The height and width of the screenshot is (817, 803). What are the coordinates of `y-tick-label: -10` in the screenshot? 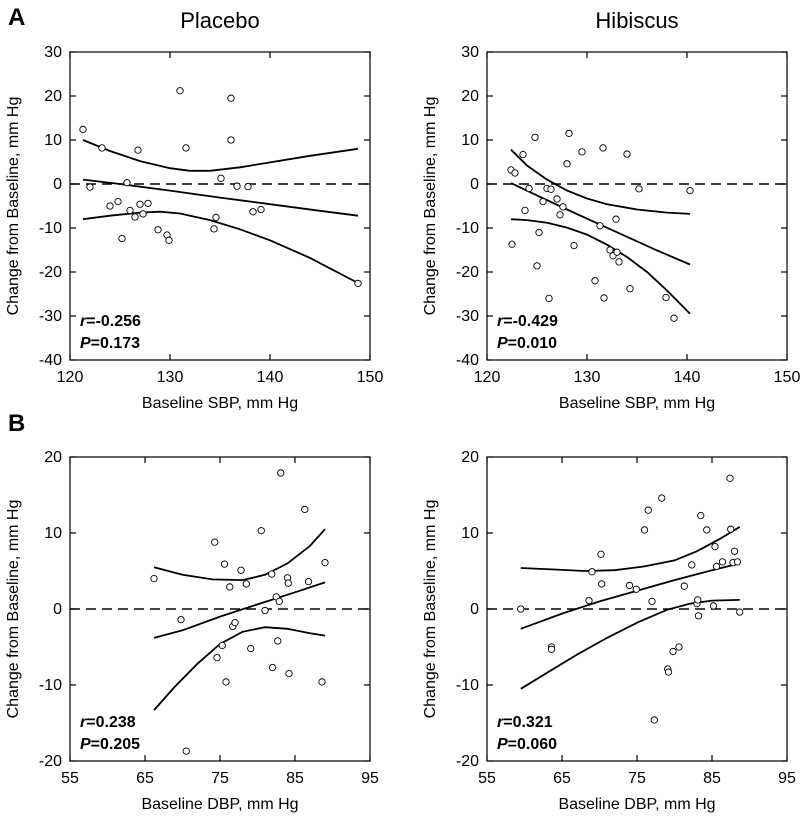 It's located at (50, 228).